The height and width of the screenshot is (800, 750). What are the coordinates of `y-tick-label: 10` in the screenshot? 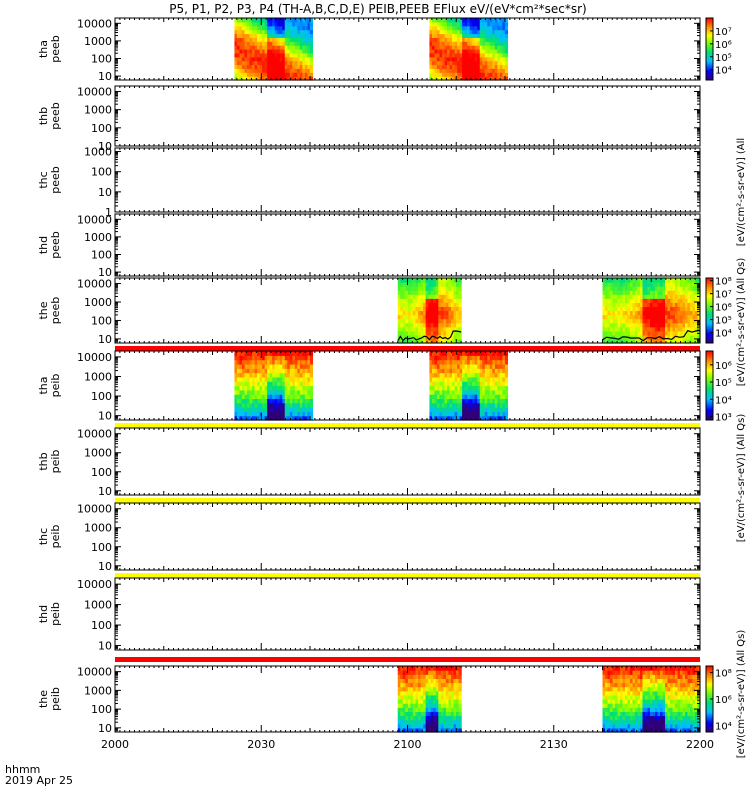 It's located at (105, 146).